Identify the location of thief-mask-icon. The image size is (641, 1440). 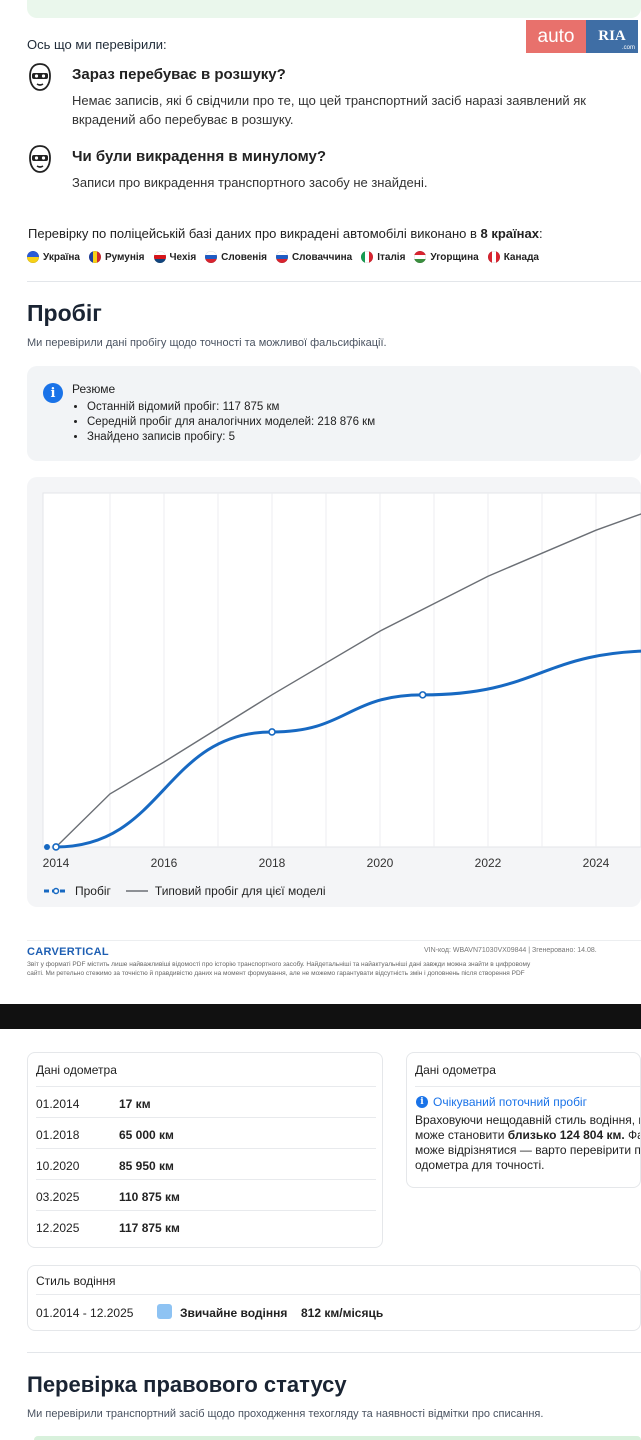
(40, 159).